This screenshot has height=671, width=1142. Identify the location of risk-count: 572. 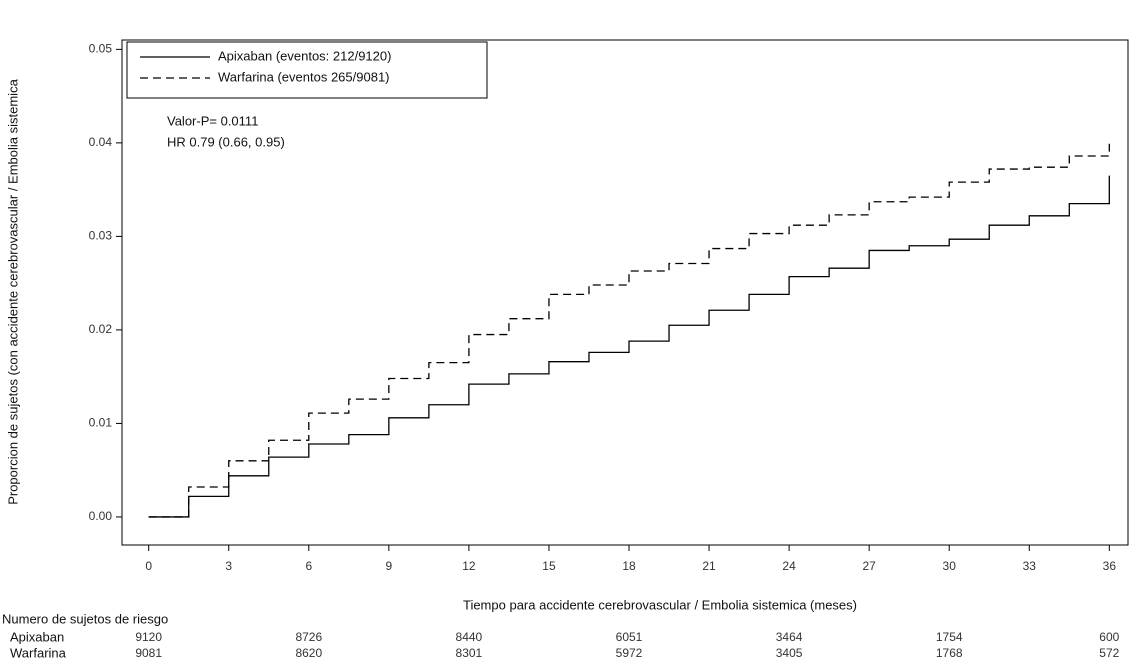
(1109, 653).